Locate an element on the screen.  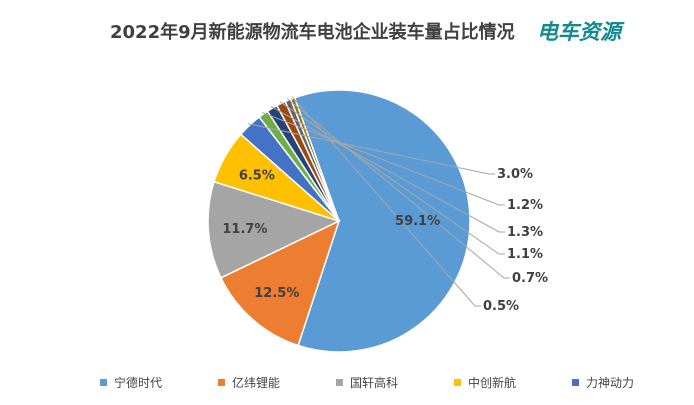
slice-label: 1.1% is located at coordinates (525, 254).